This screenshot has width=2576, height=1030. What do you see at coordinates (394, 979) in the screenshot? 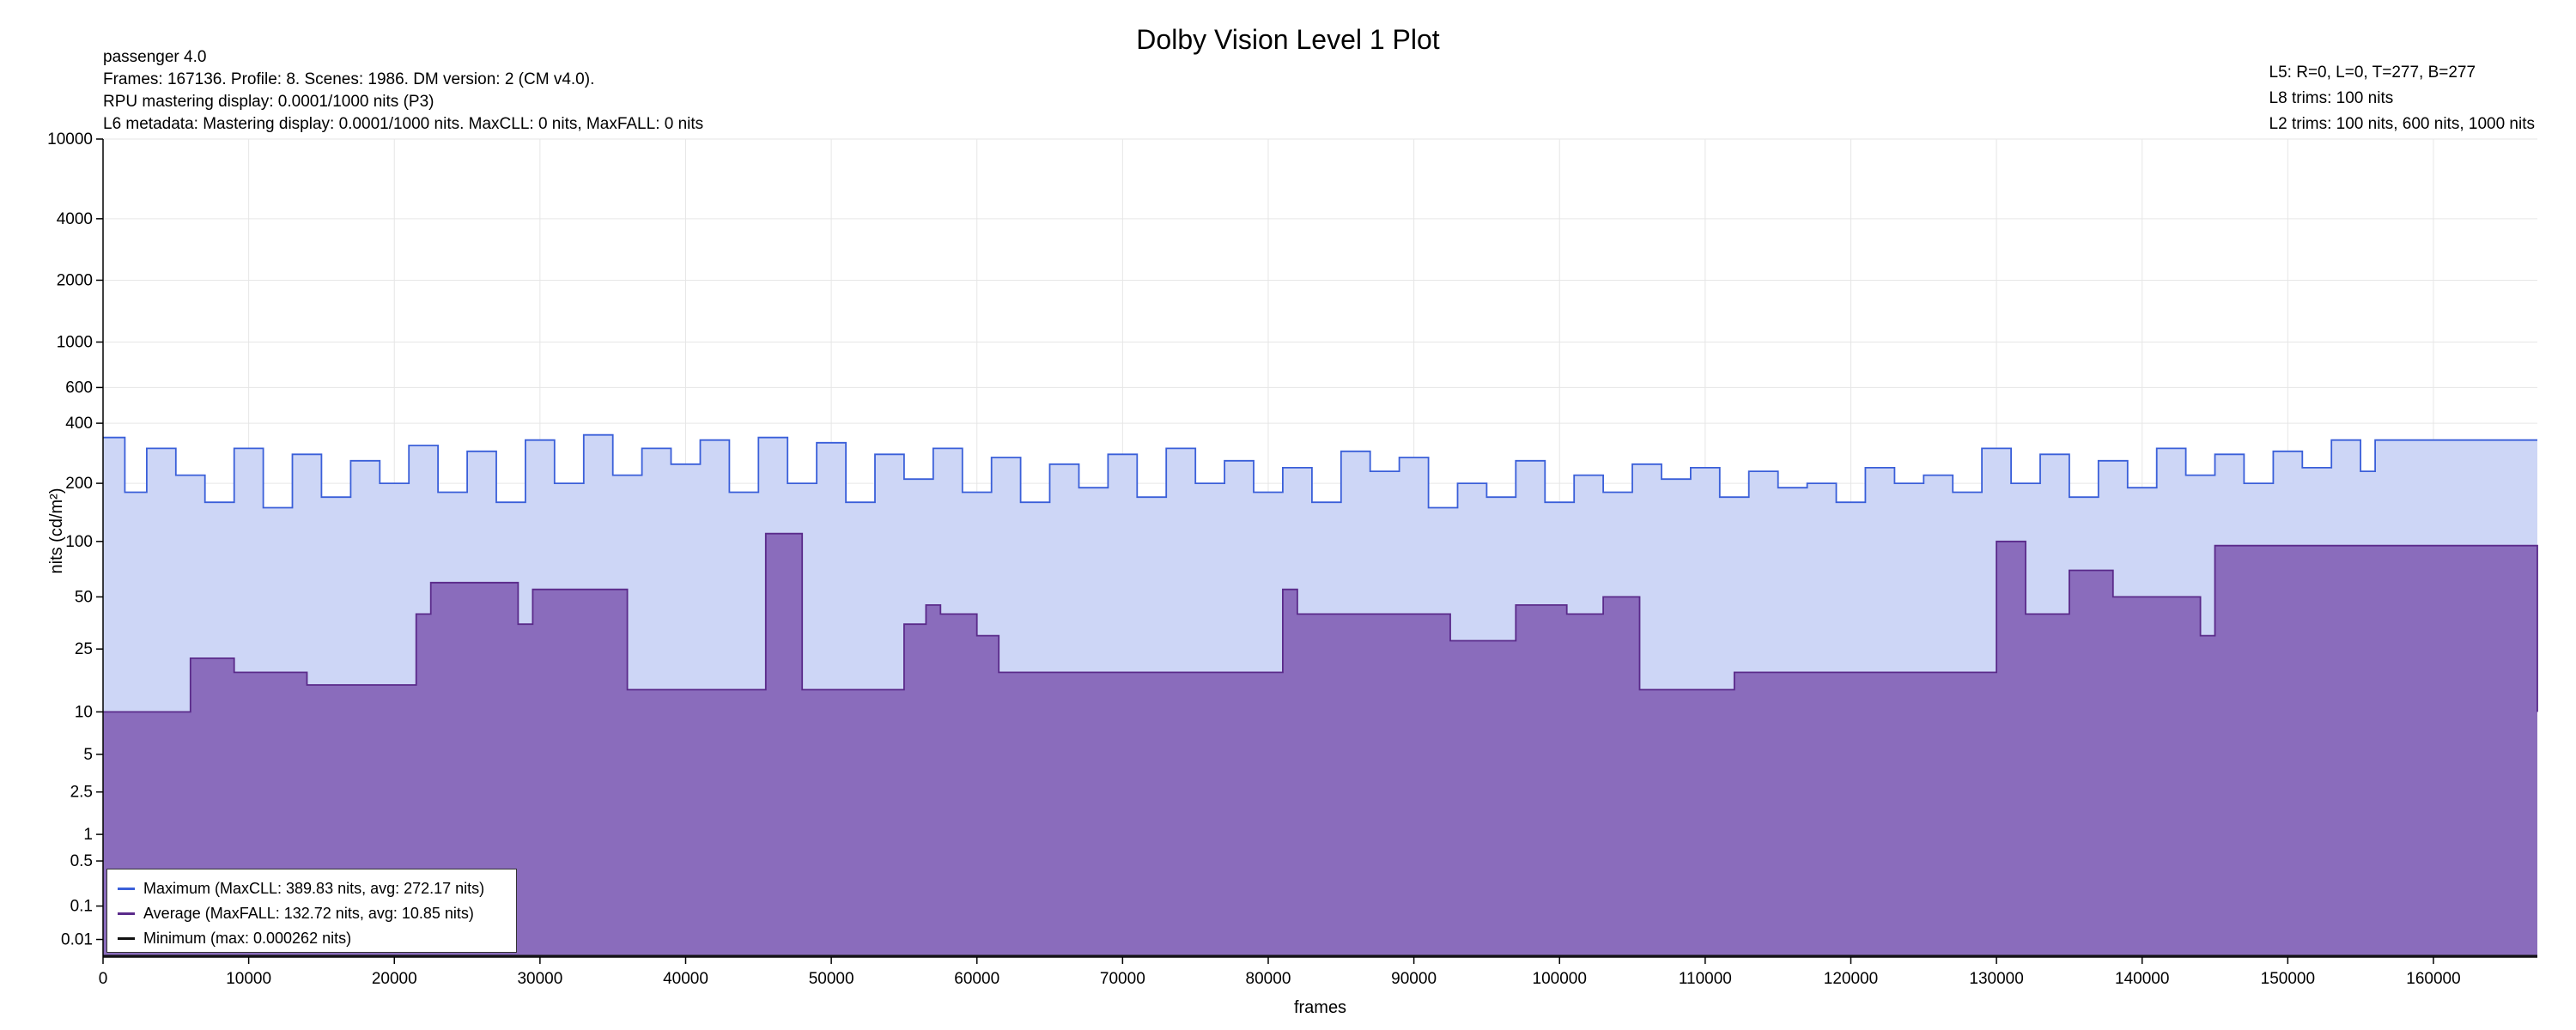
I see `x-tick-label: 20000` at bounding box center [394, 979].